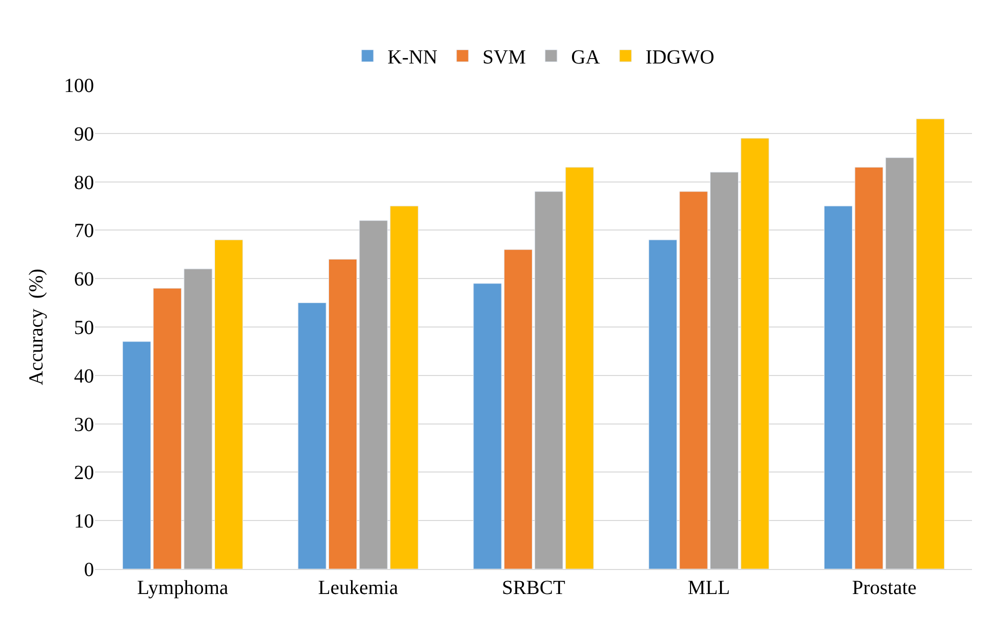 The image size is (987, 624). I want to click on y-tick-label: 10, so click(84, 521).